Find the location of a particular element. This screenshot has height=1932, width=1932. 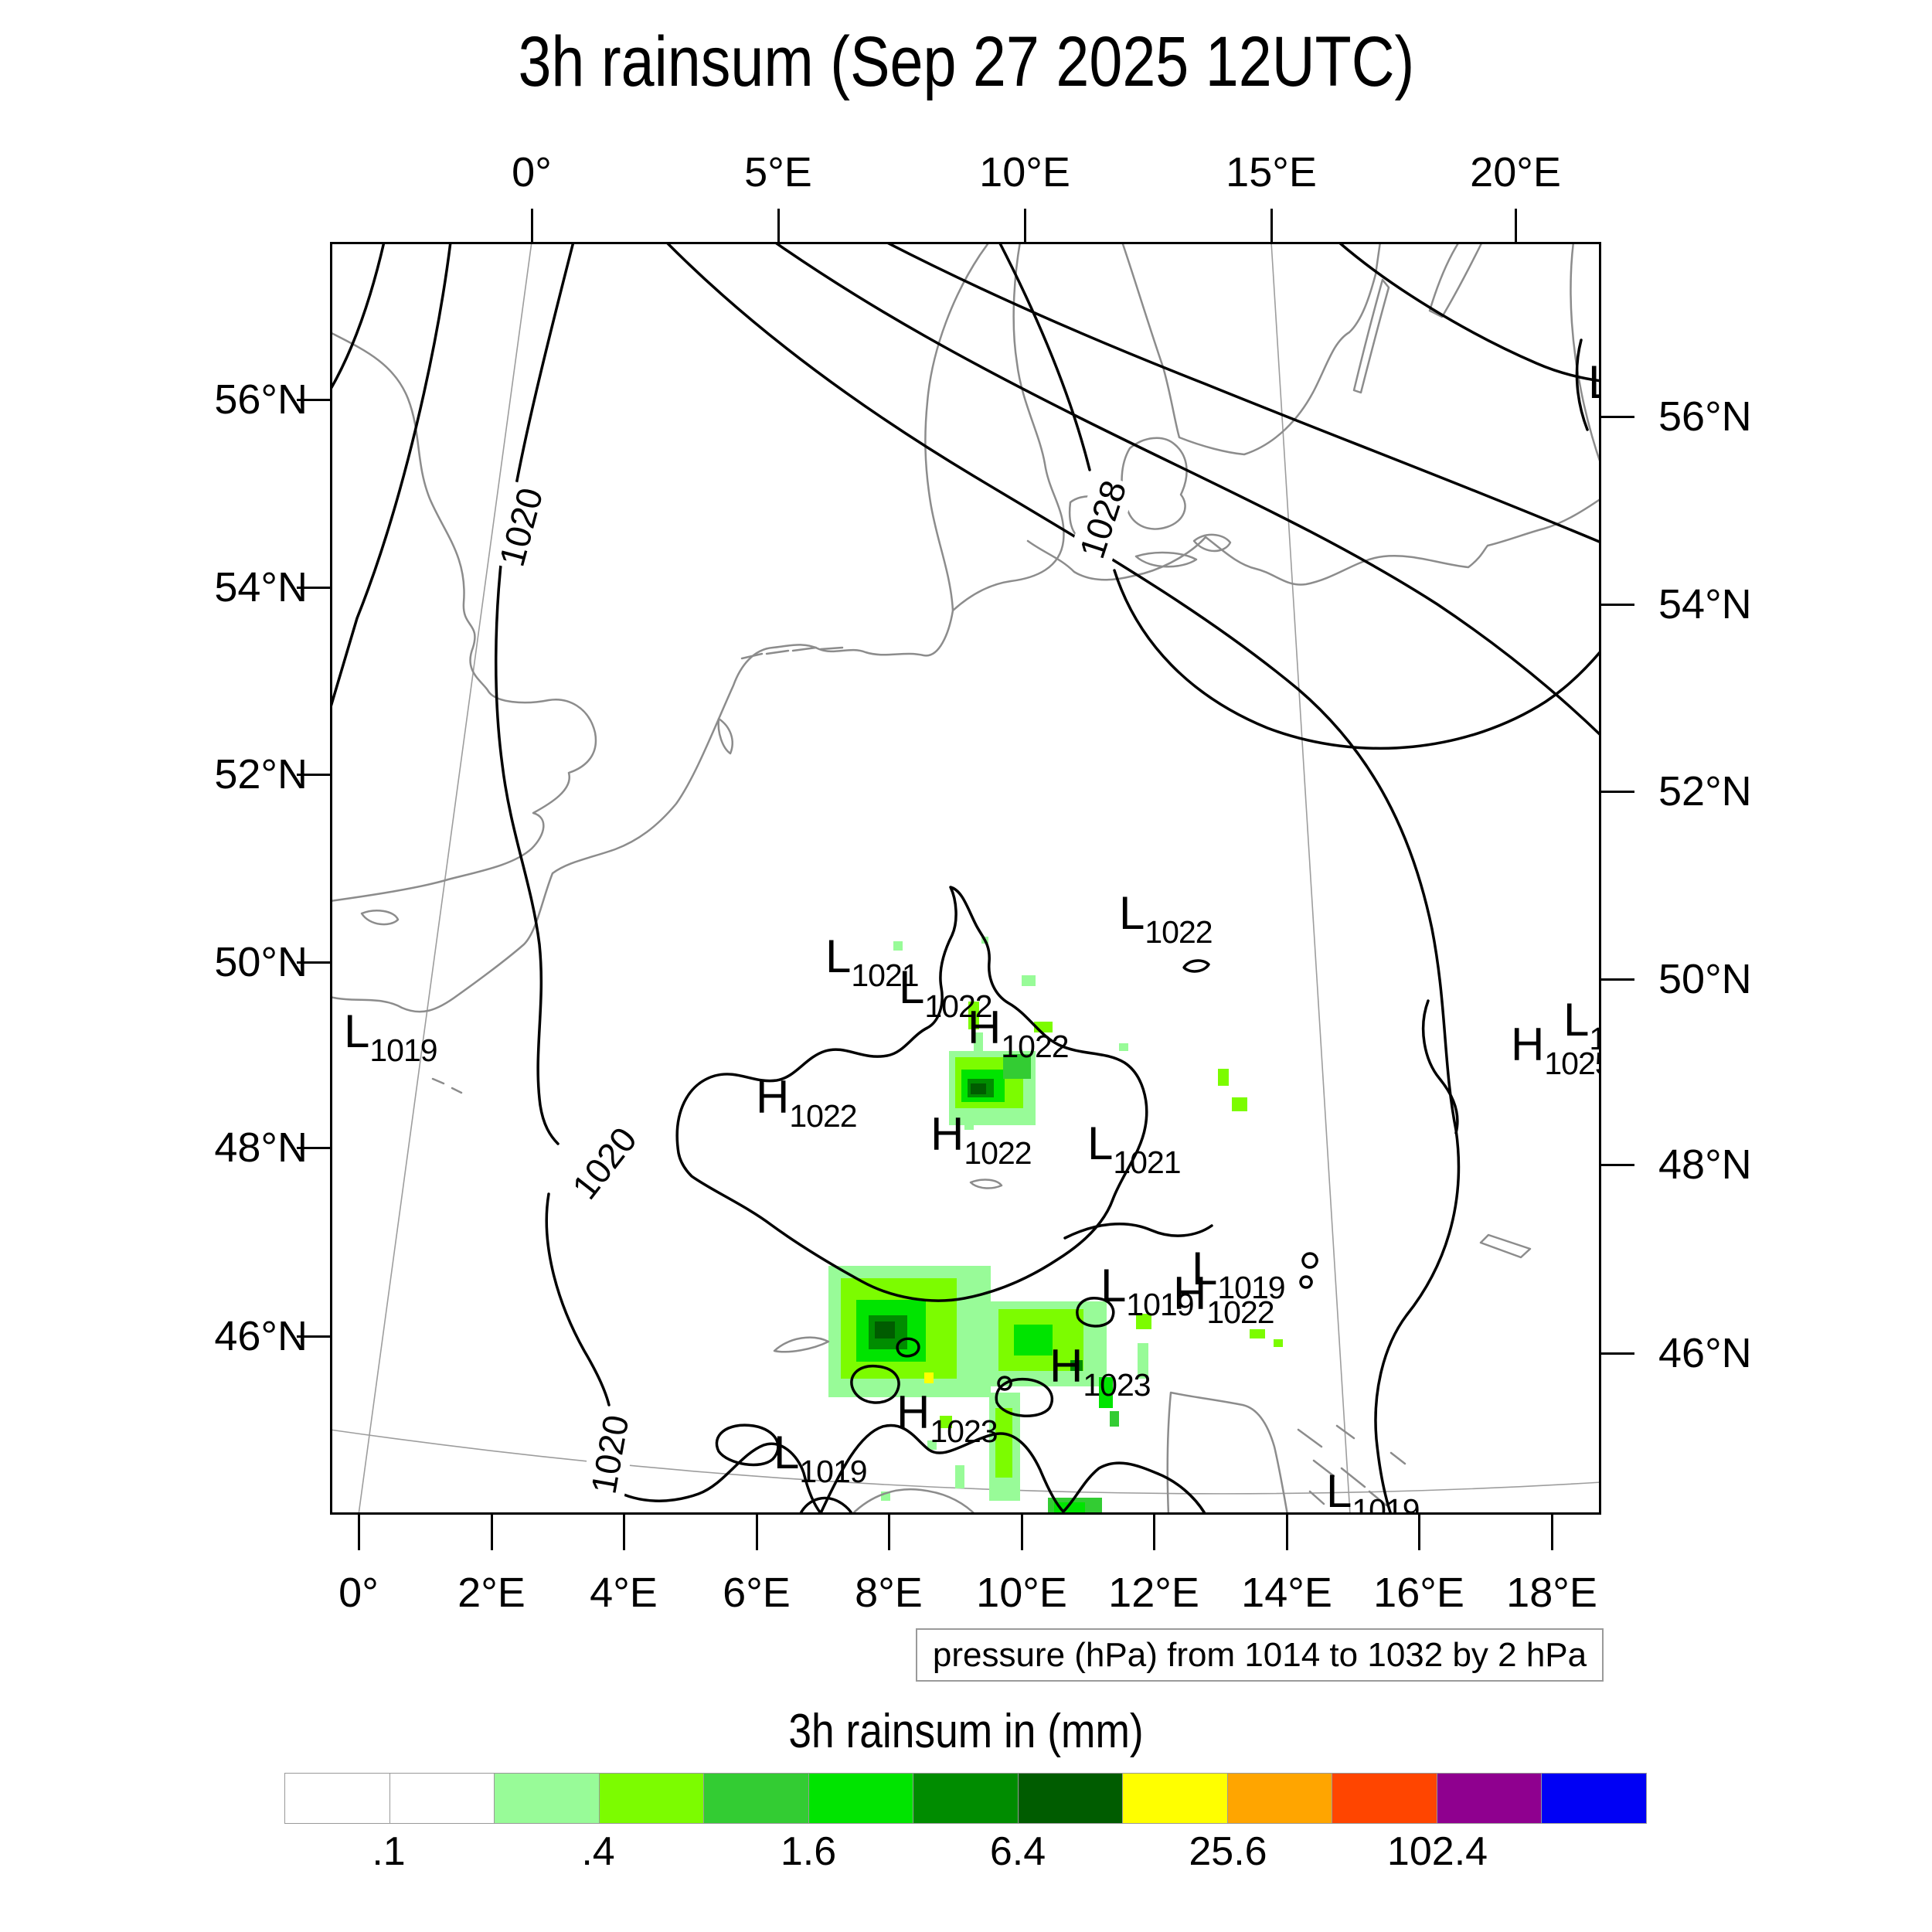

colorbar-title: 3h rainsum in (mm) is located at coordinates (966, 1731).